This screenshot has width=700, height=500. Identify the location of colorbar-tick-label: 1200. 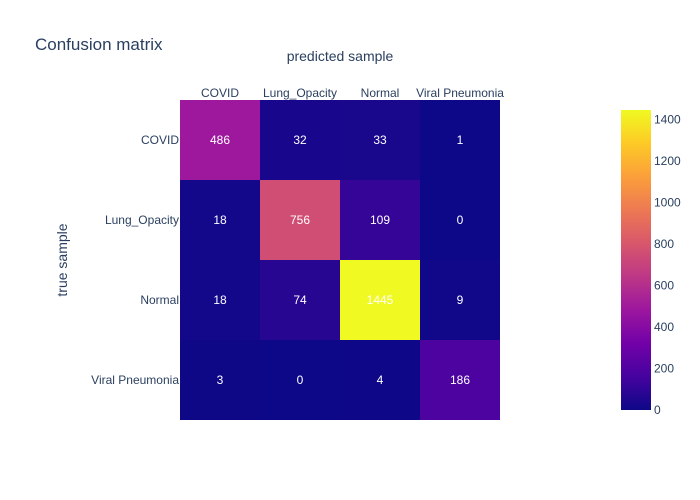
(667, 161).